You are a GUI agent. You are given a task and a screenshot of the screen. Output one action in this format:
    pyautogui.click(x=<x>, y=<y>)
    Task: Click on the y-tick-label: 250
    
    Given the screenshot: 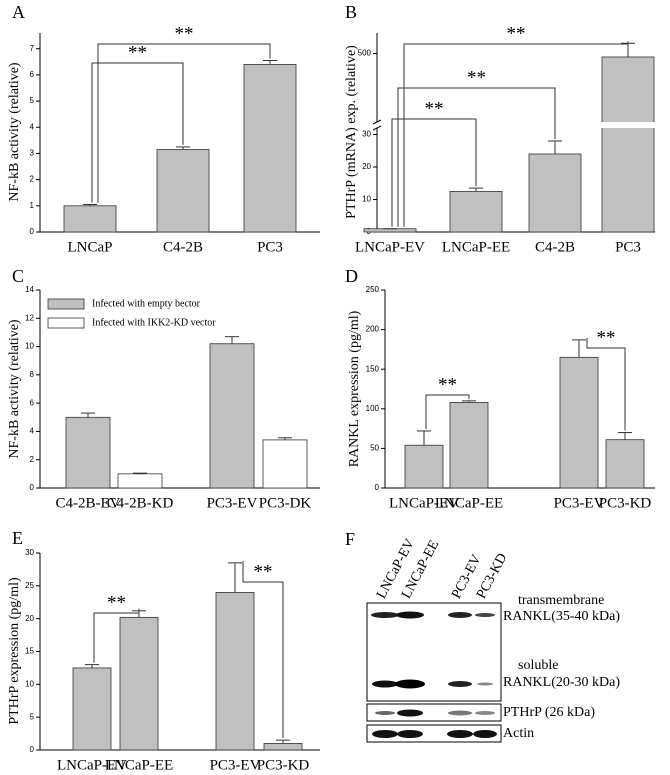 What is the action you would take?
    pyautogui.click(x=373, y=289)
    